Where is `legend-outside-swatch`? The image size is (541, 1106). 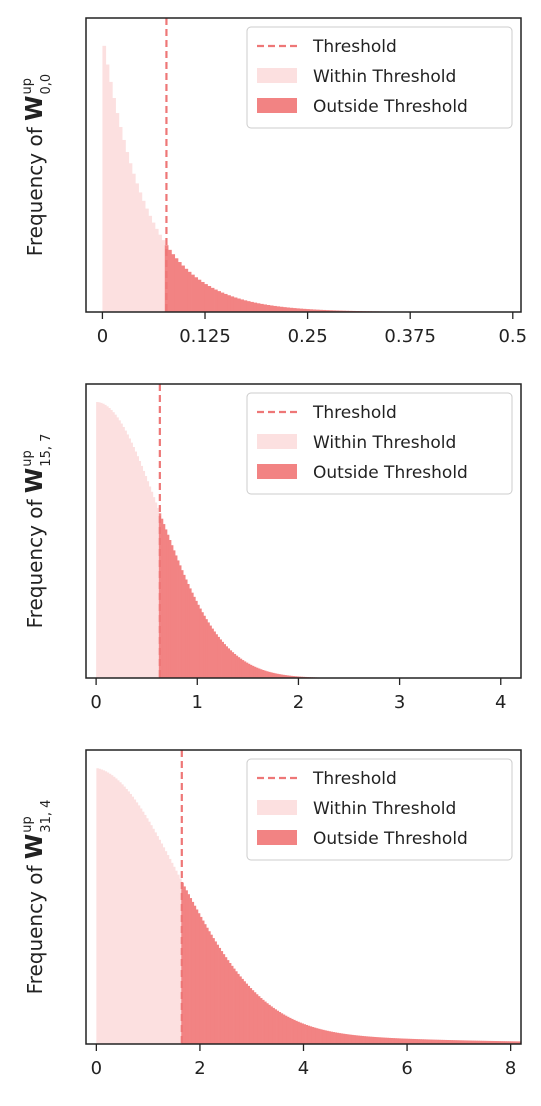 legend-outside-swatch is located at coordinates (277, 471).